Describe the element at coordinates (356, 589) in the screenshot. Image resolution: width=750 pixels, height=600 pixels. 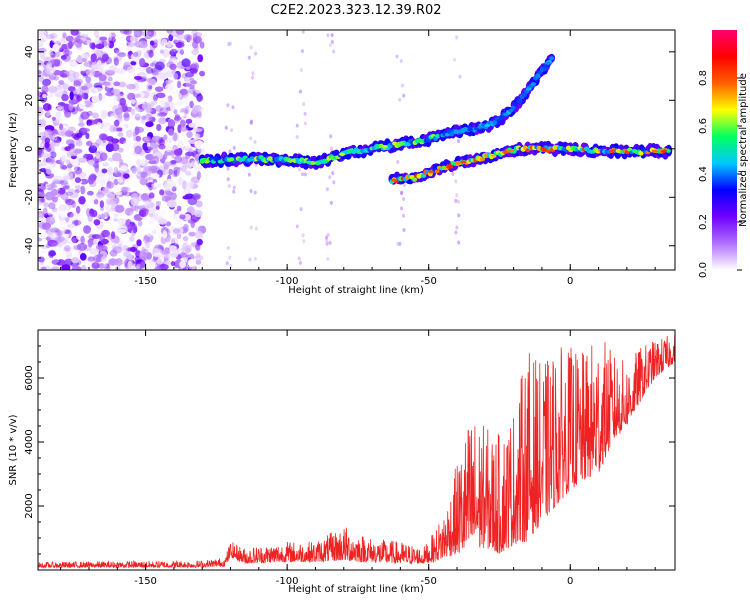
I see `snr-x-label: Height of straight line (km)` at that location.